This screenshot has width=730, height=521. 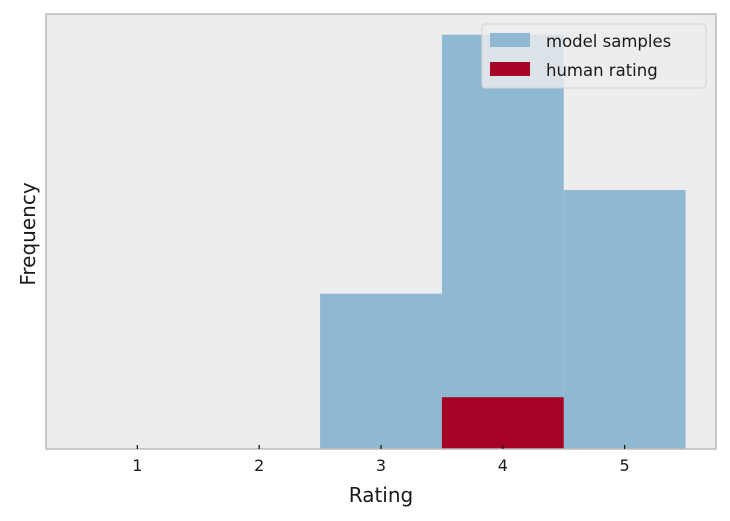 I want to click on x-tick-label-2: 2, so click(x=259, y=465).